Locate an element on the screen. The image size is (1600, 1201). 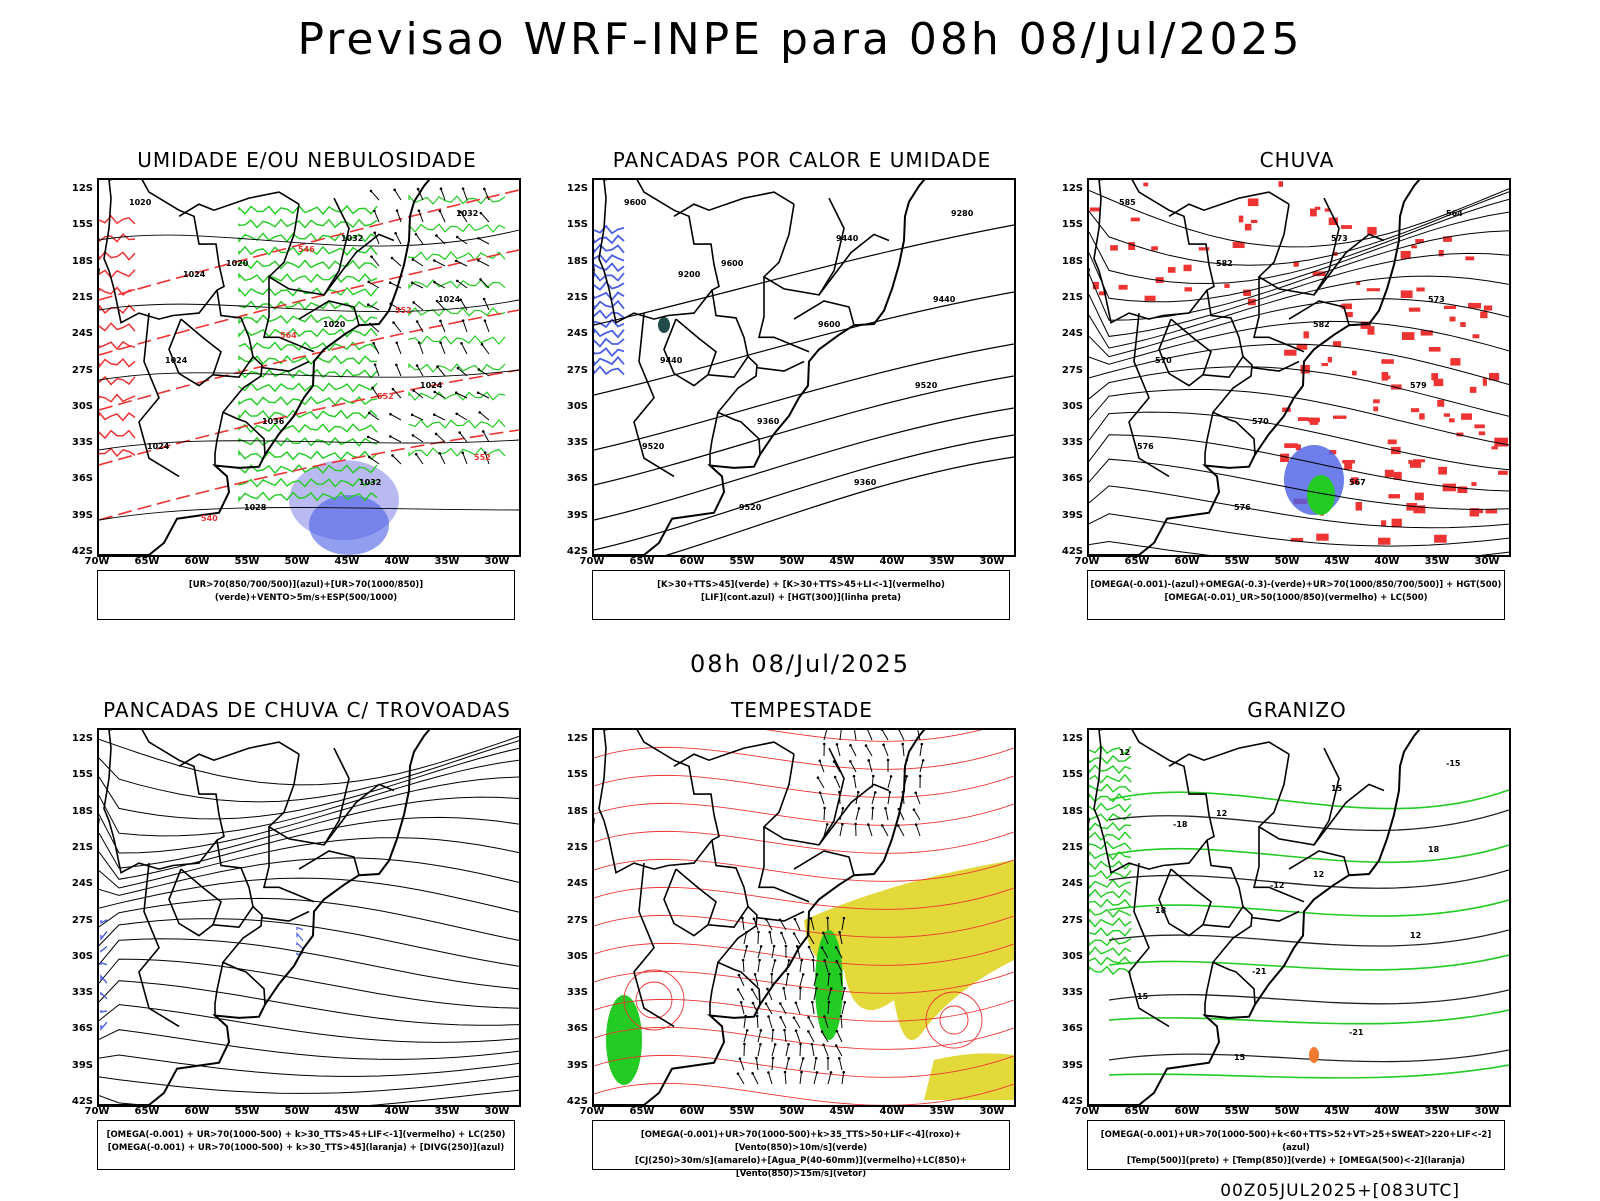
panel-title-trovoadas: PANCADAS DE CHUVA C/ TROVOADAS is located at coordinates (307, 710).